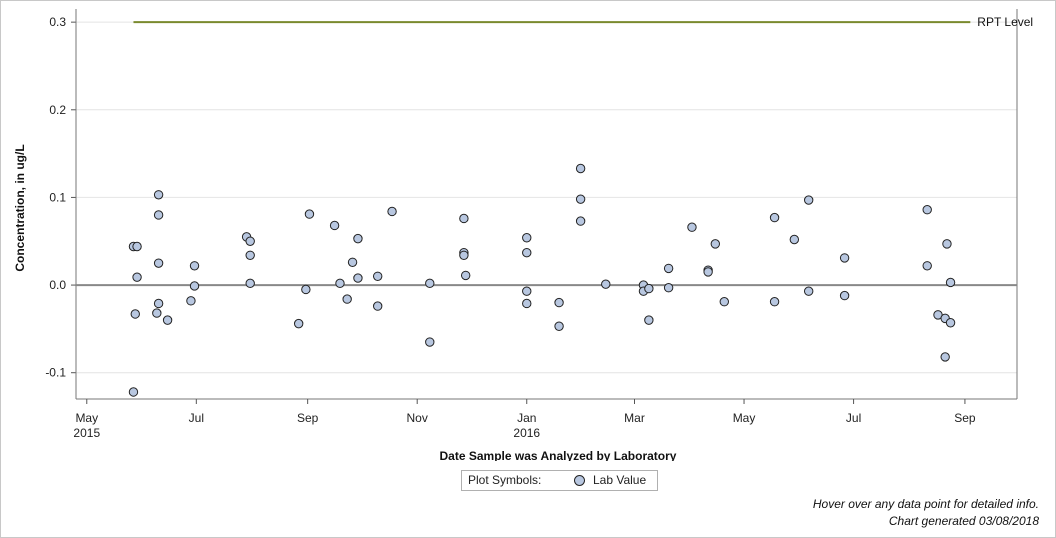 This screenshot has height=538, width=1056. Describe the element at coordinates (86, 433) in the screenshot. I see `x-tick-year-label: 2015` at that location.